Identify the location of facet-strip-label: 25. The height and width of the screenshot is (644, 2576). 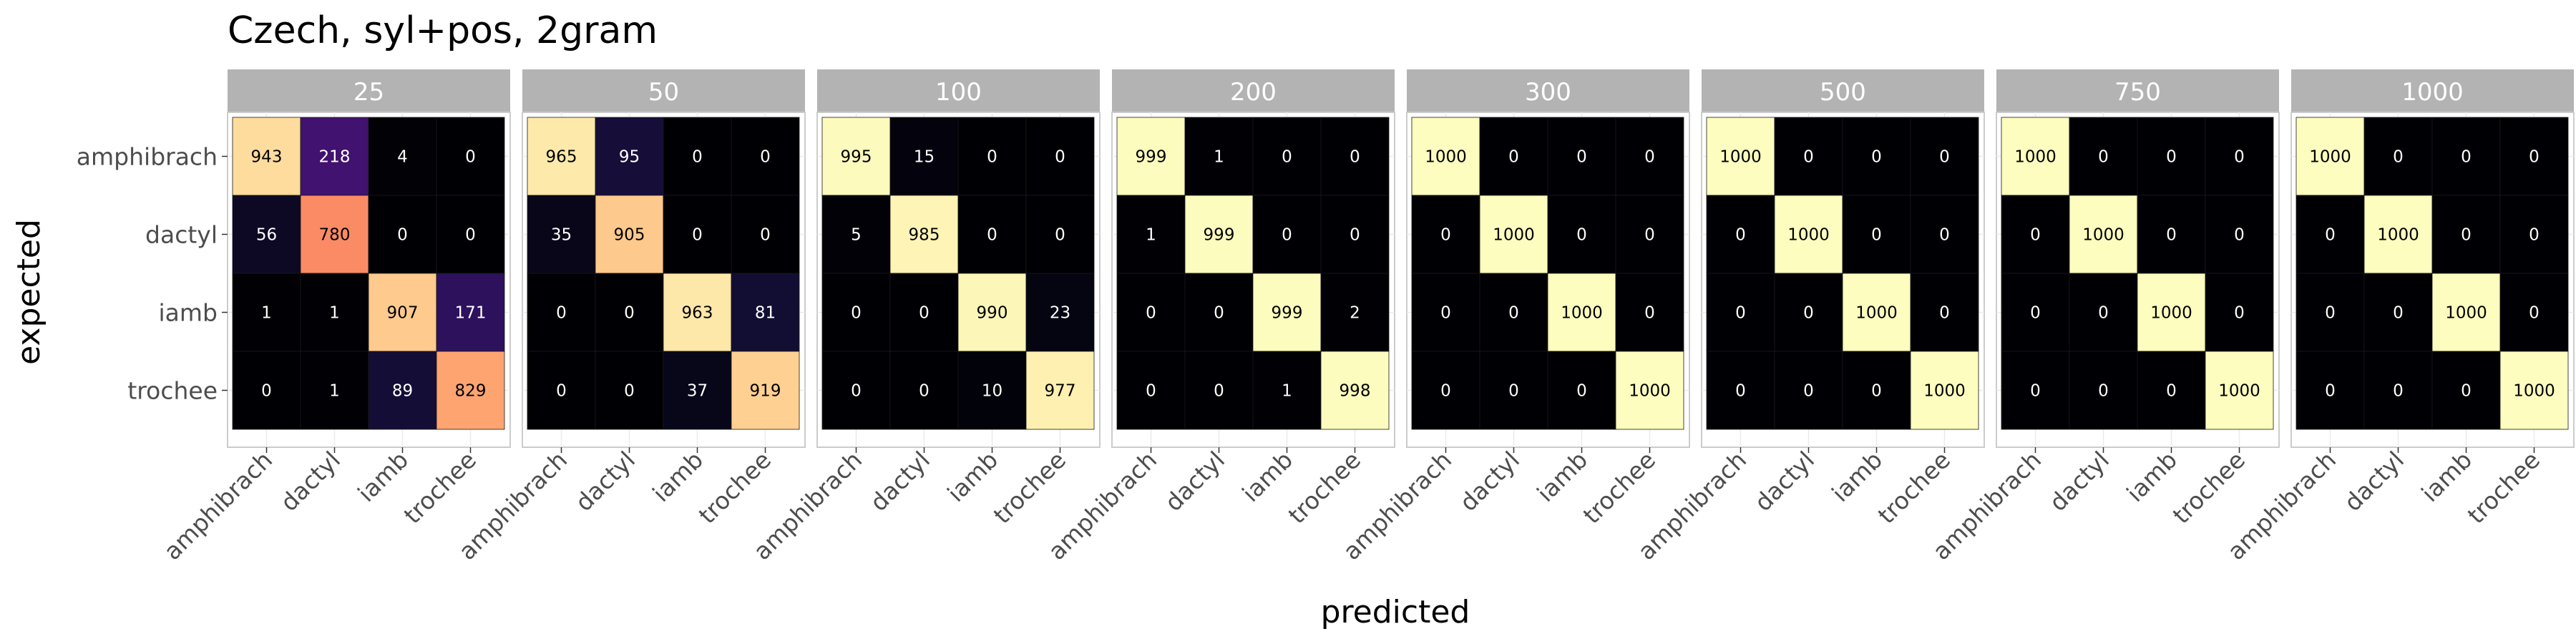
(368, 92).